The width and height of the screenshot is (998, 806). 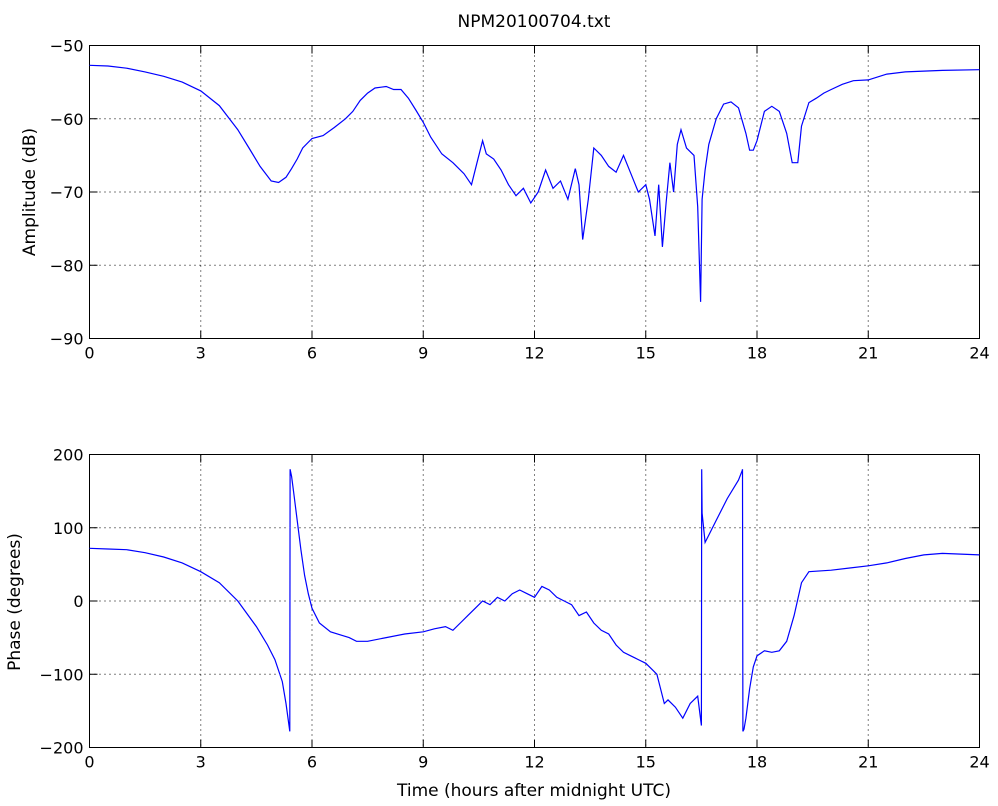 What do you see at coordinates (757, 353) in the screenshot?
I see `amplitude-xtick-label: 18` at bounding box center [757, 353].